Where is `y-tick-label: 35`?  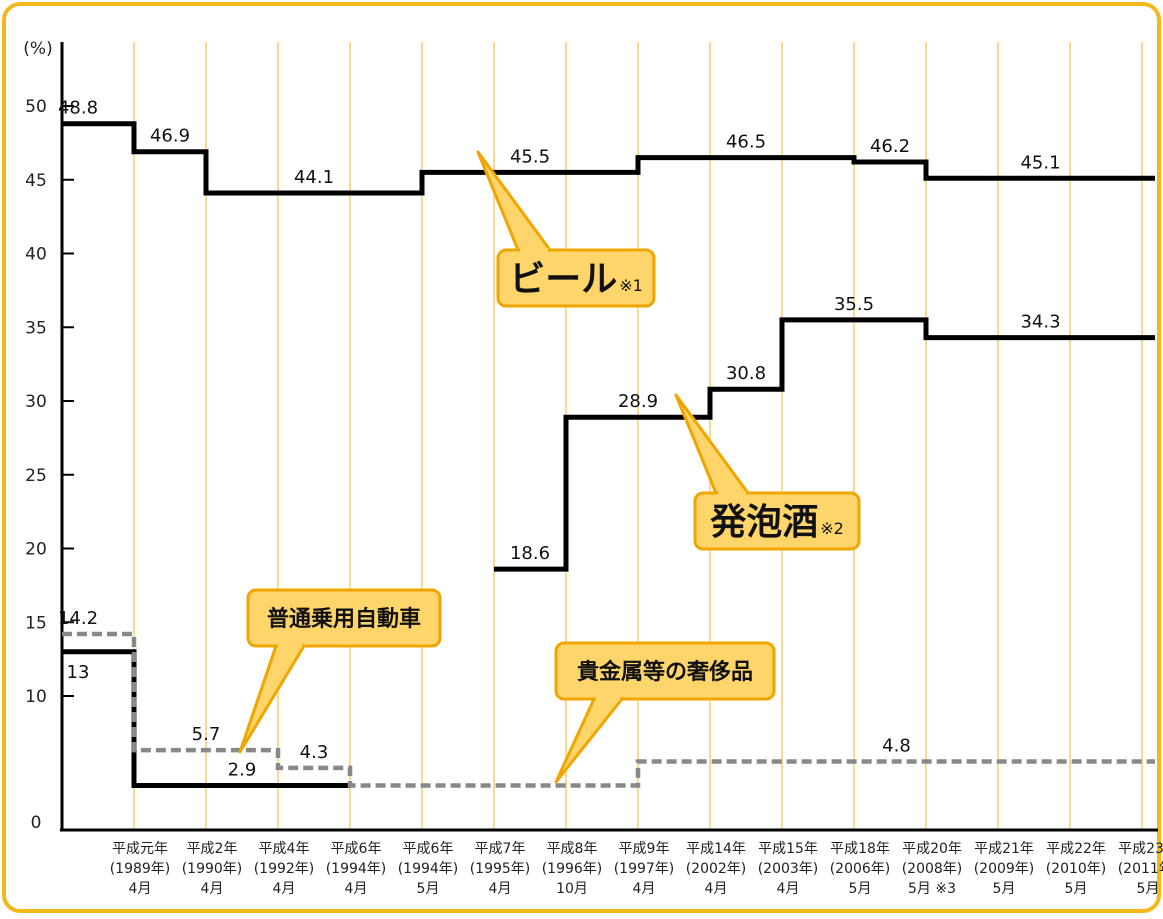
y-tick-label: 35 is located at coordinates (36, 328).